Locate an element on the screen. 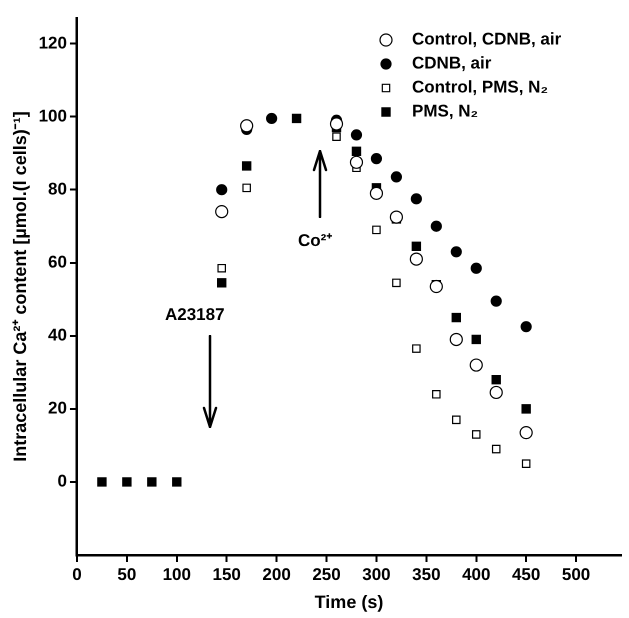  x-tick-label: 0 is located at coordinates (77, 574).